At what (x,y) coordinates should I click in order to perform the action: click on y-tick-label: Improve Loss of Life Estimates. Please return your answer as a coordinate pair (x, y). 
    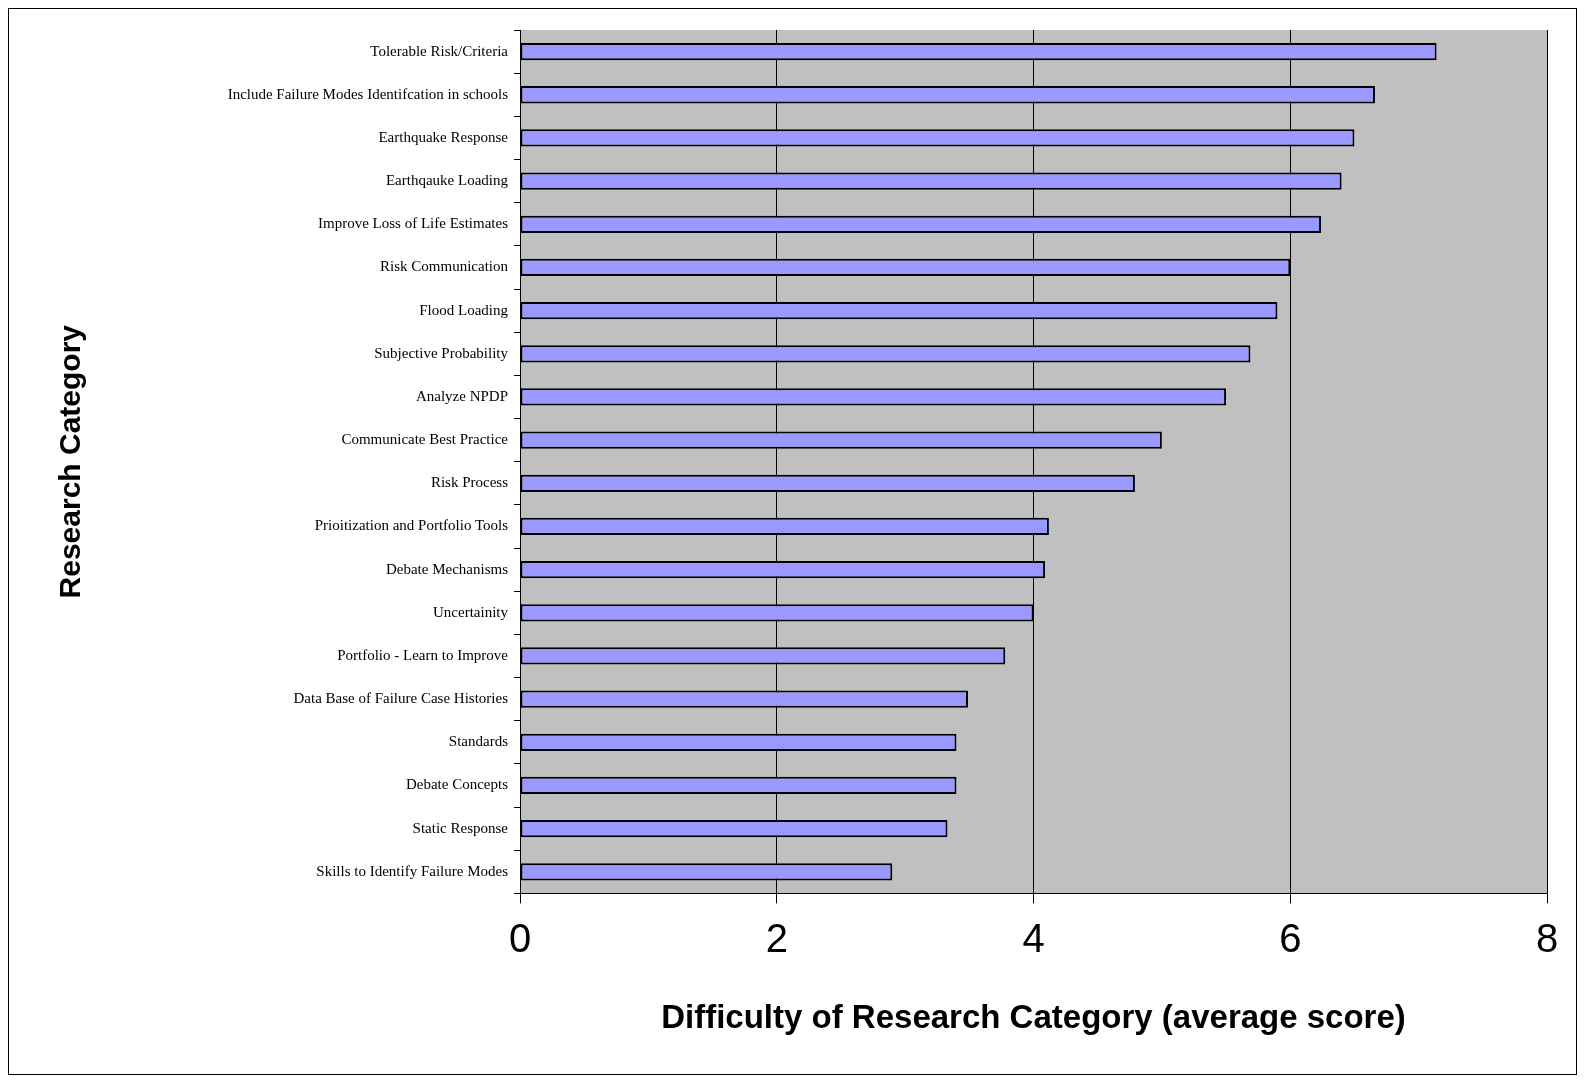
    Looking at the image, I should click on (413, 223).